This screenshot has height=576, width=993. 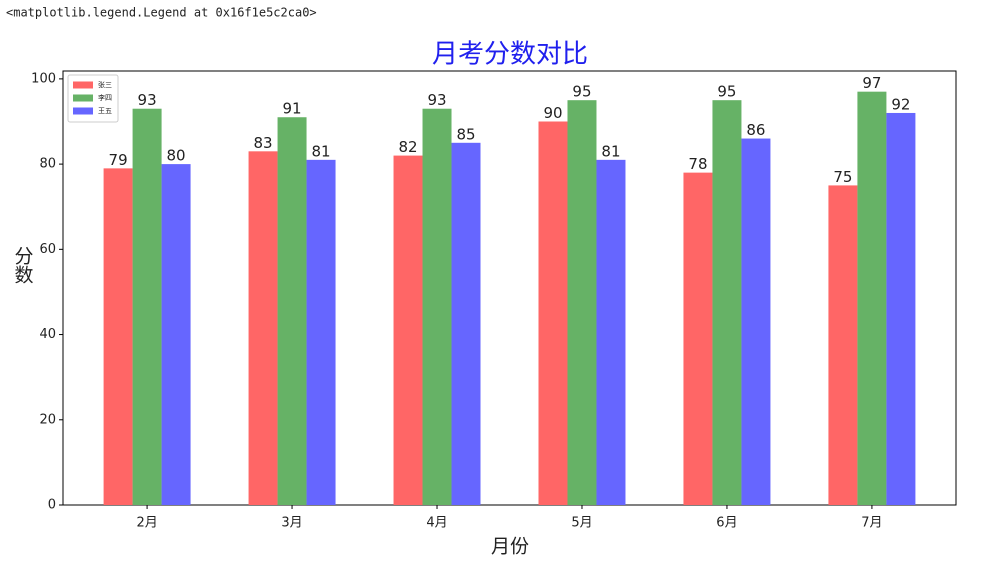 What do you see at coordinates (900, 104) in the screenshot?
I see `value-label: 92` at bounding box center [900, 104].